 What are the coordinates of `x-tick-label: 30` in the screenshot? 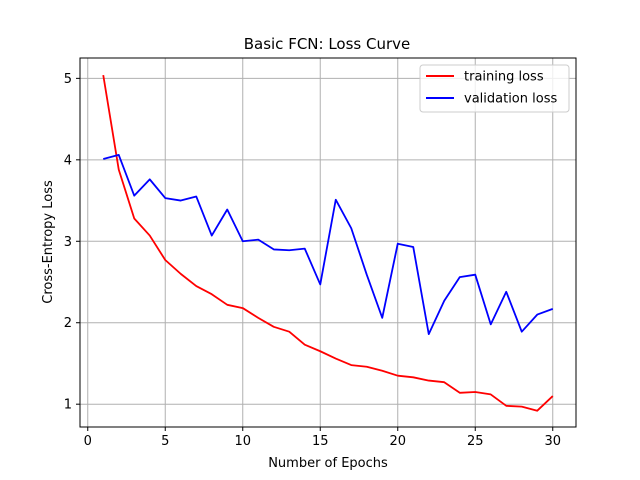 It's located at (552, 441).